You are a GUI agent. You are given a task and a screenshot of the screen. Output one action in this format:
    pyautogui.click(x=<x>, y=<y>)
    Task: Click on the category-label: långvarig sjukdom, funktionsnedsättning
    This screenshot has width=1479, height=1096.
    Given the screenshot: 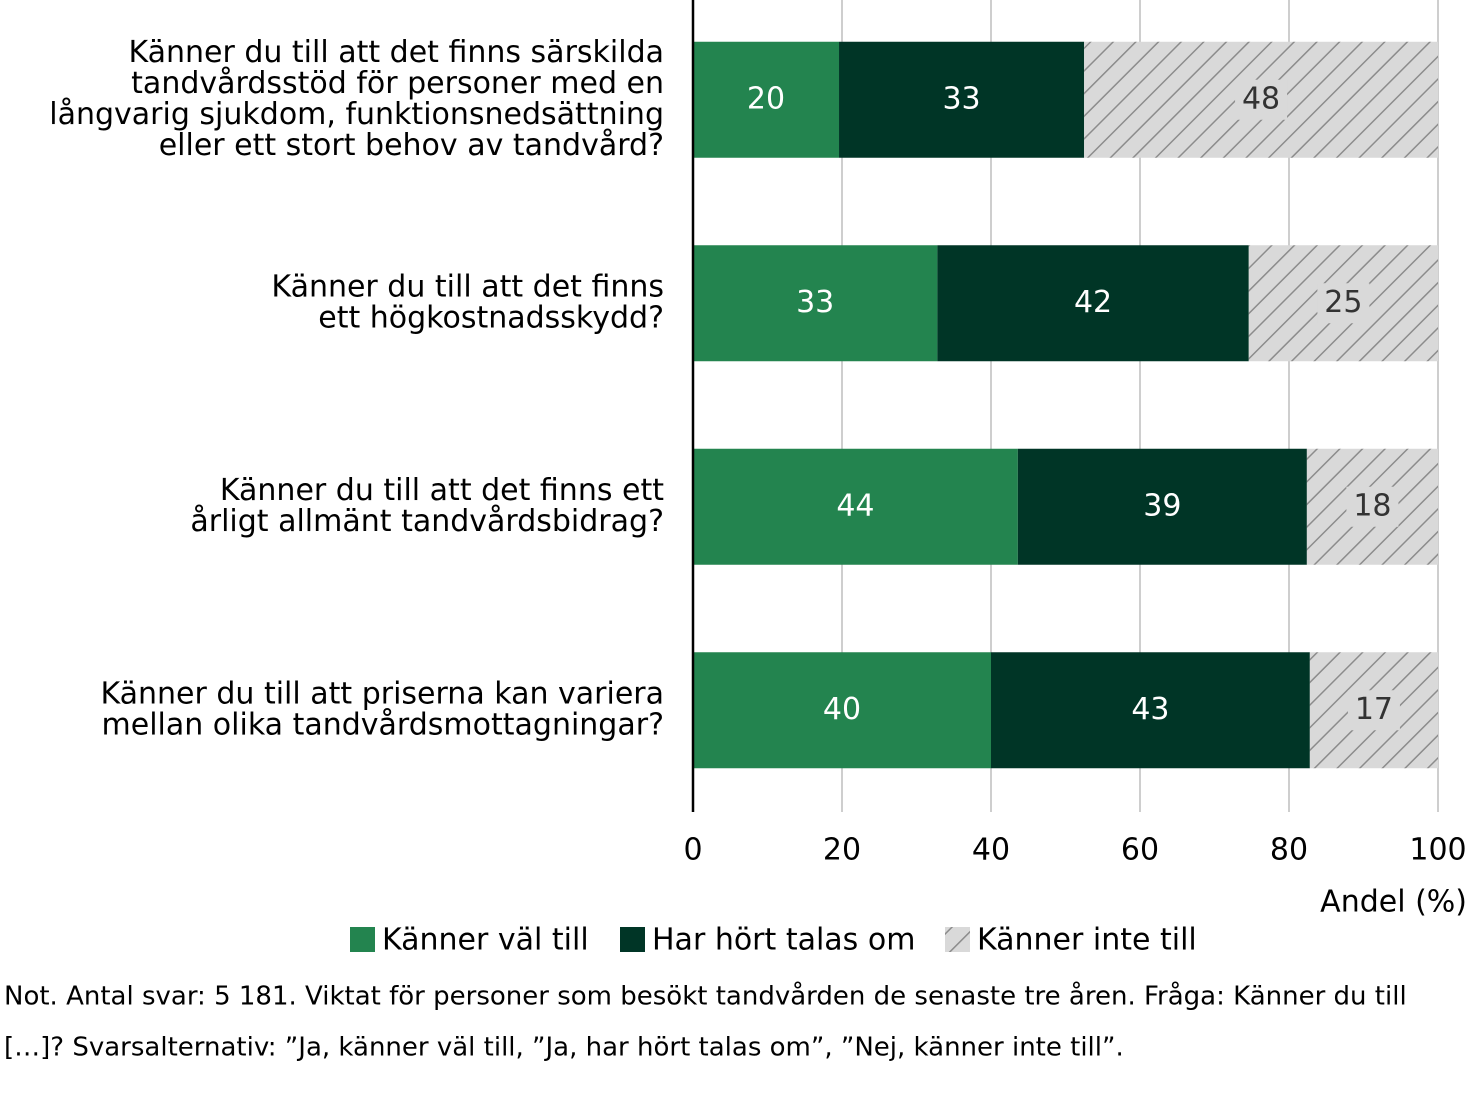 What is the action you would take?
    pyautogui.click(x=356, y=114)
    